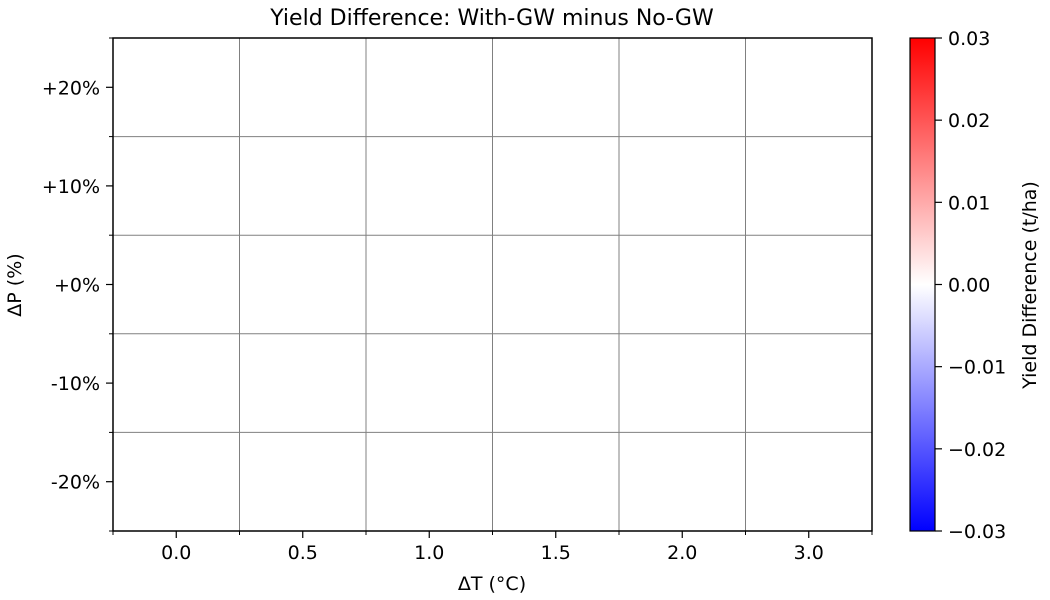 The image size is (1050, 600). What do you see at coordinates (809, 553) in the screenshot?
I see `x-tick-label: 3.0` at bounding box center [809, 553].